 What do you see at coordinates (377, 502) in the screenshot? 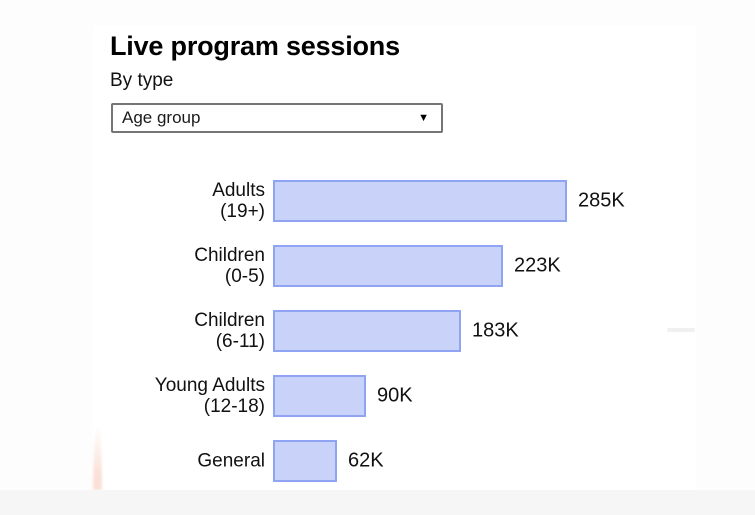
I see `bottom-band` at bounding box center [377, 502].